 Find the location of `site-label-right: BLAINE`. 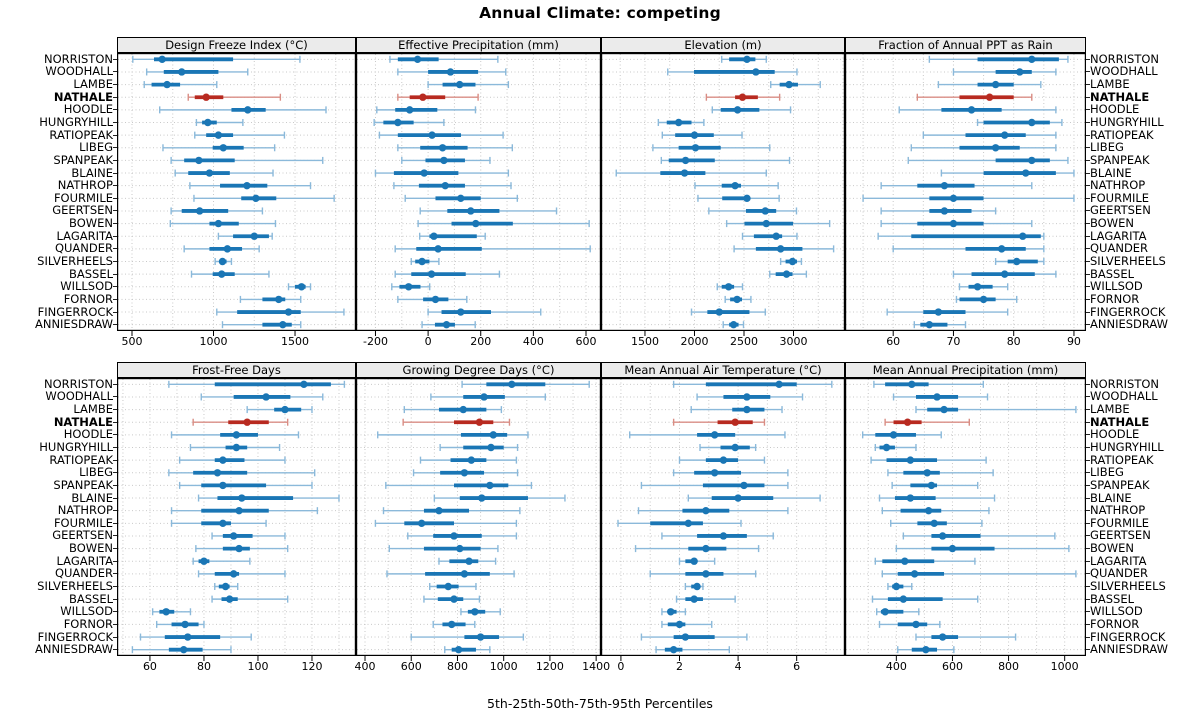

site-label-right: BLAINE is located at coordinates (1111, 497).